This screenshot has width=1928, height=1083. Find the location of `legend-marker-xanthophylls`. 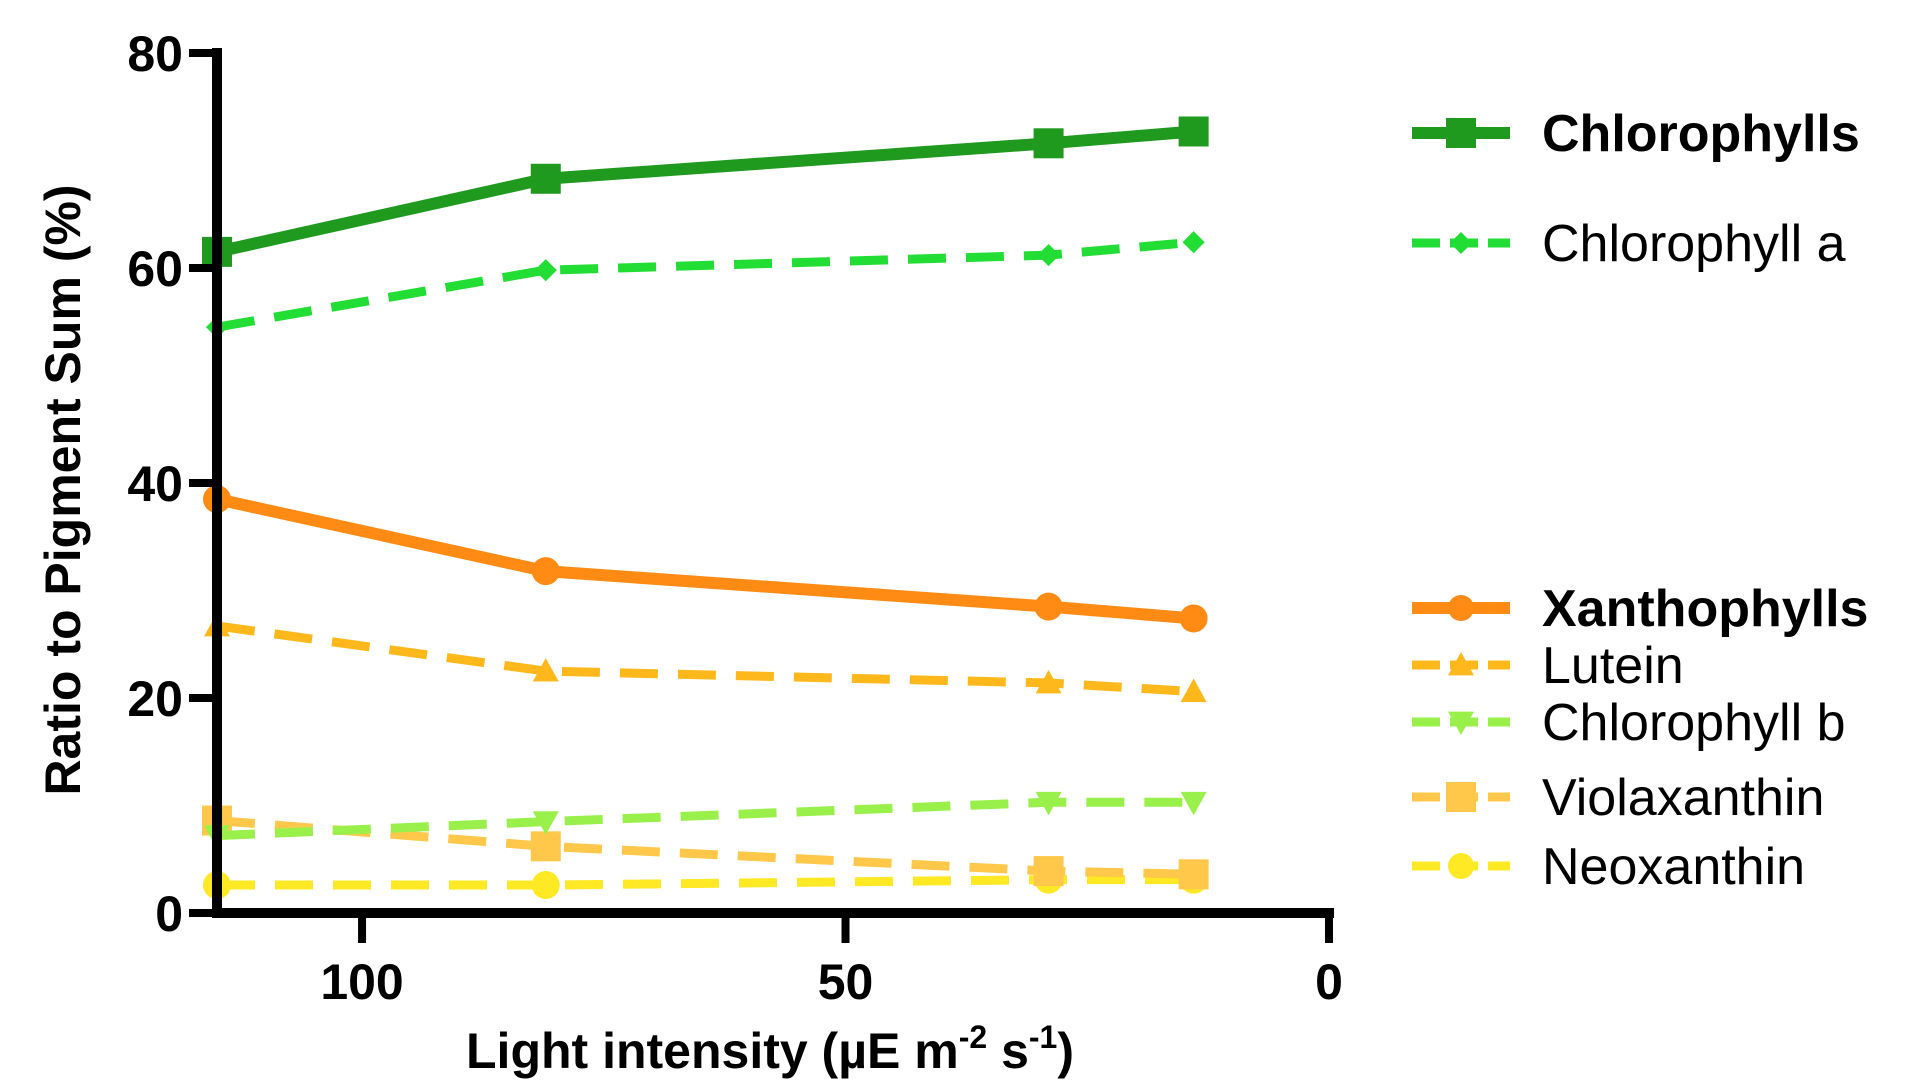

legend-marker-xanthophylls is located at coordinates (1461, 608).